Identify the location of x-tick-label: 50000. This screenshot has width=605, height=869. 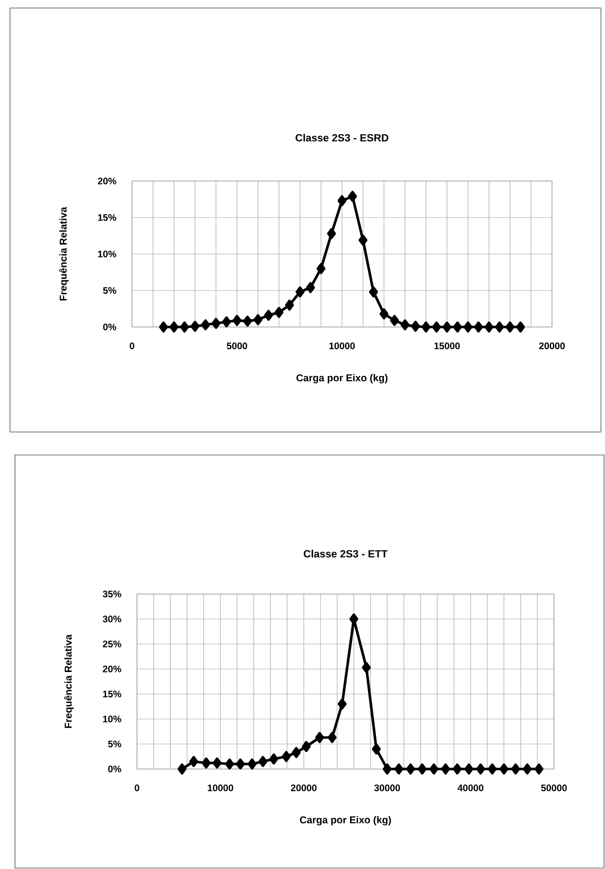
(554, 788).